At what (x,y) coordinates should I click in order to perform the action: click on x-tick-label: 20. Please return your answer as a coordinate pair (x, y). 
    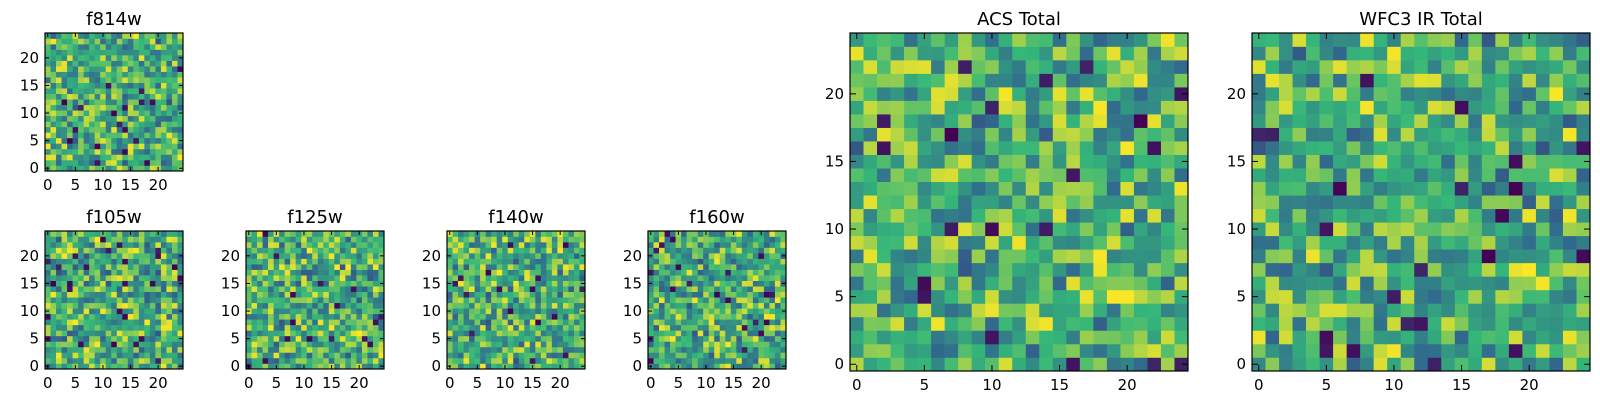
    Looking at the image, I should click on (560, 383).